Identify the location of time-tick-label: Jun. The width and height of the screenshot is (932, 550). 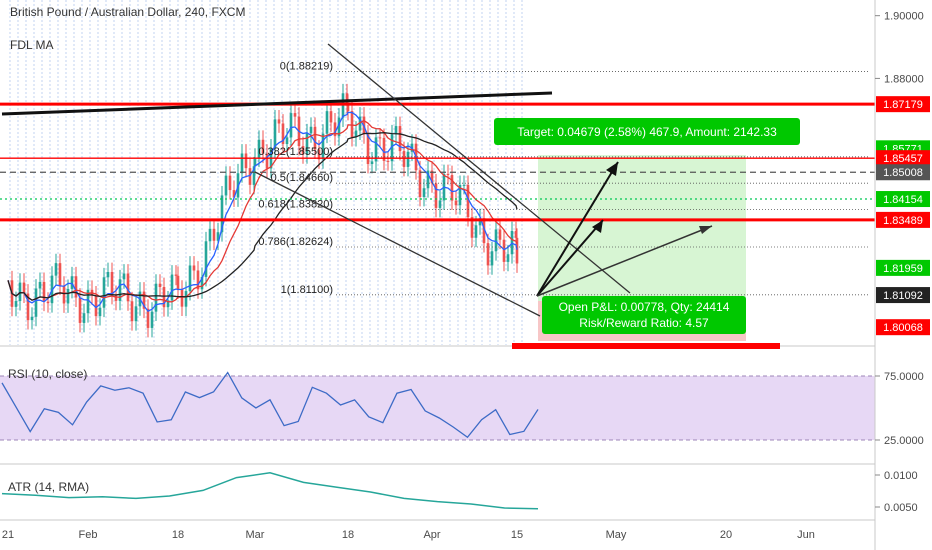
(806, 535).